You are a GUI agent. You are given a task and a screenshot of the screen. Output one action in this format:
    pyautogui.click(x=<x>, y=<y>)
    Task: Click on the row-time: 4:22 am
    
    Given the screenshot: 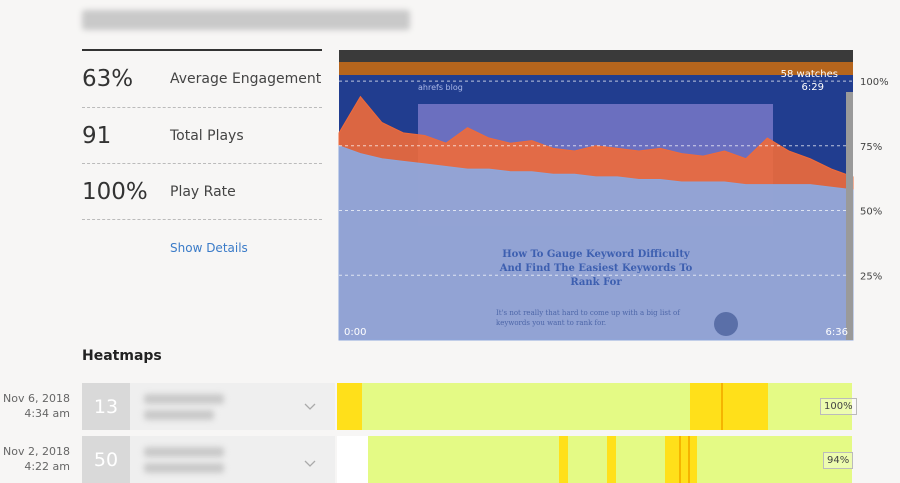 What is the action you would take?
    pyautogui.click(x=47, y=466)
    